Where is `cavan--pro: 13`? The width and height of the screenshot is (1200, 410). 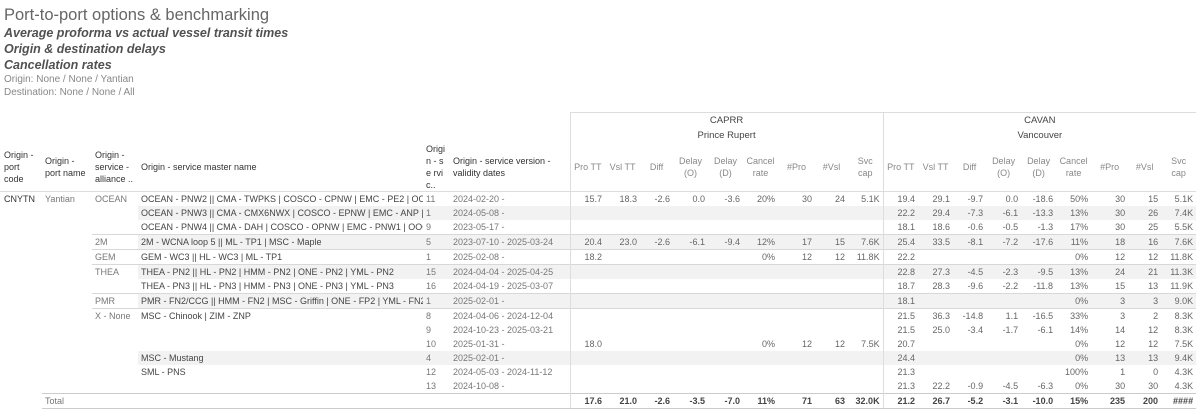
cavan--pro: 13 is located at coordinates (1110, 358).